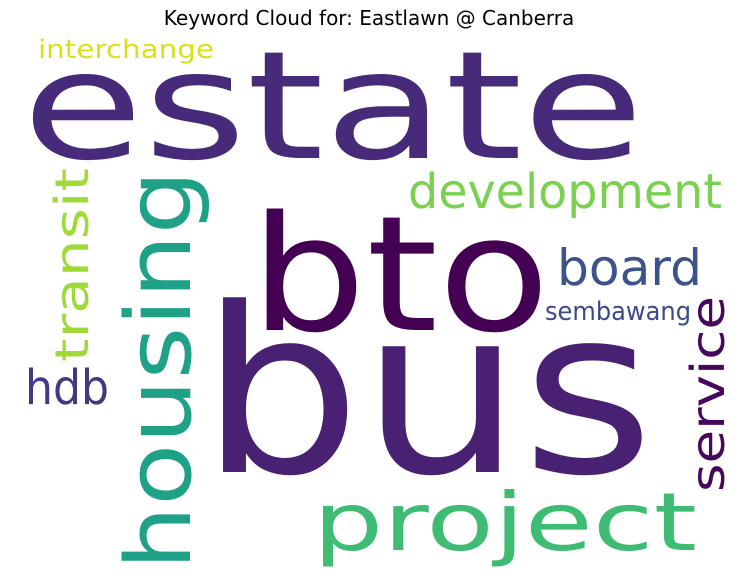 This screenshot has width=738, height=583. Describe the element at coordinates (400, 274) in the screenshot. I see `word-bto: bto` at that location.